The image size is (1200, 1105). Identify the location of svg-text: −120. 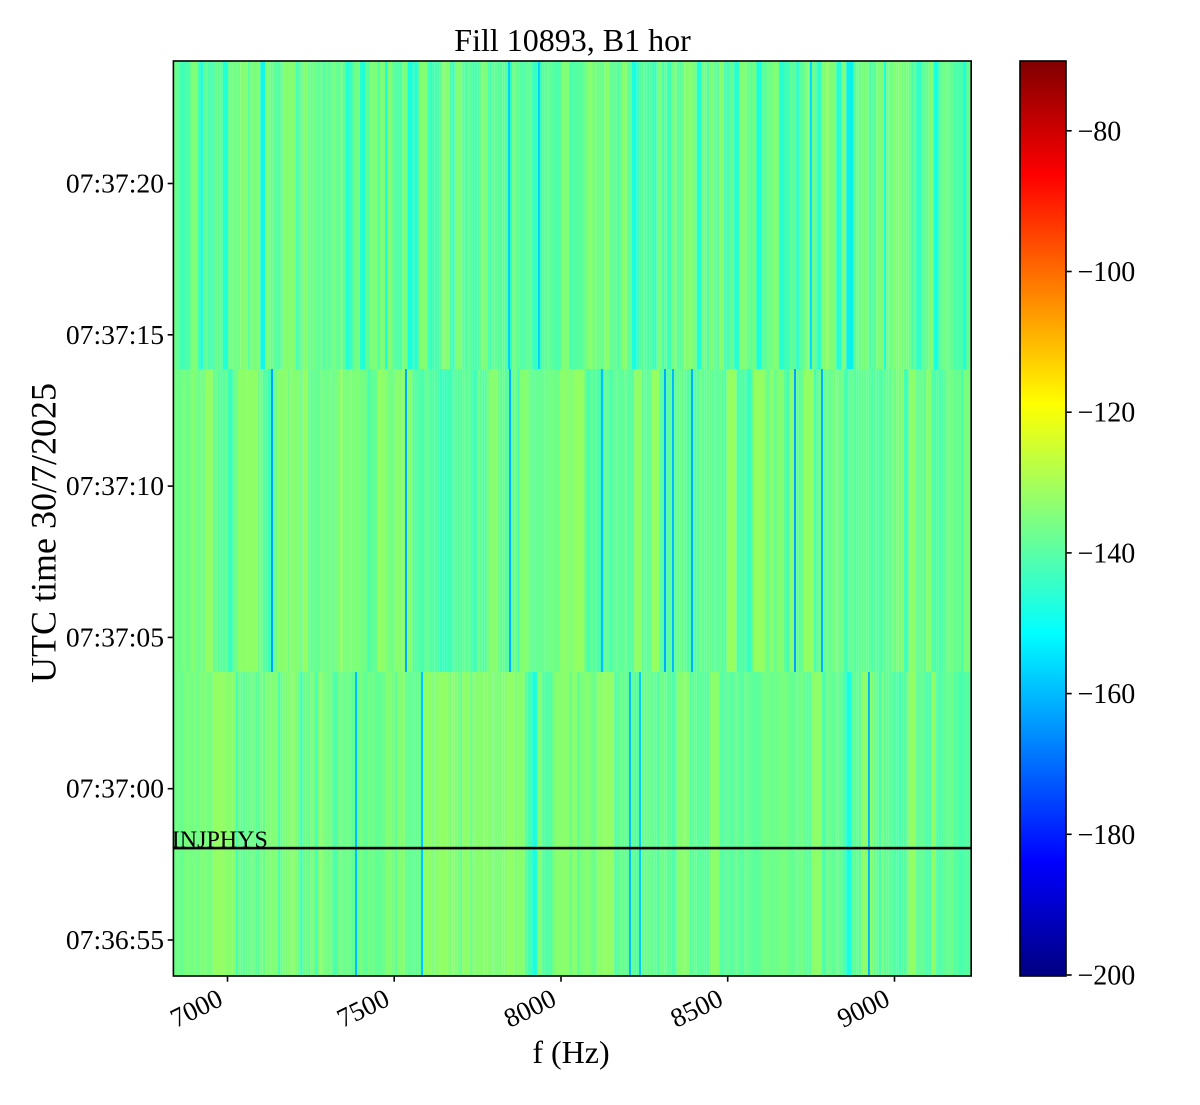
(1107, 413).